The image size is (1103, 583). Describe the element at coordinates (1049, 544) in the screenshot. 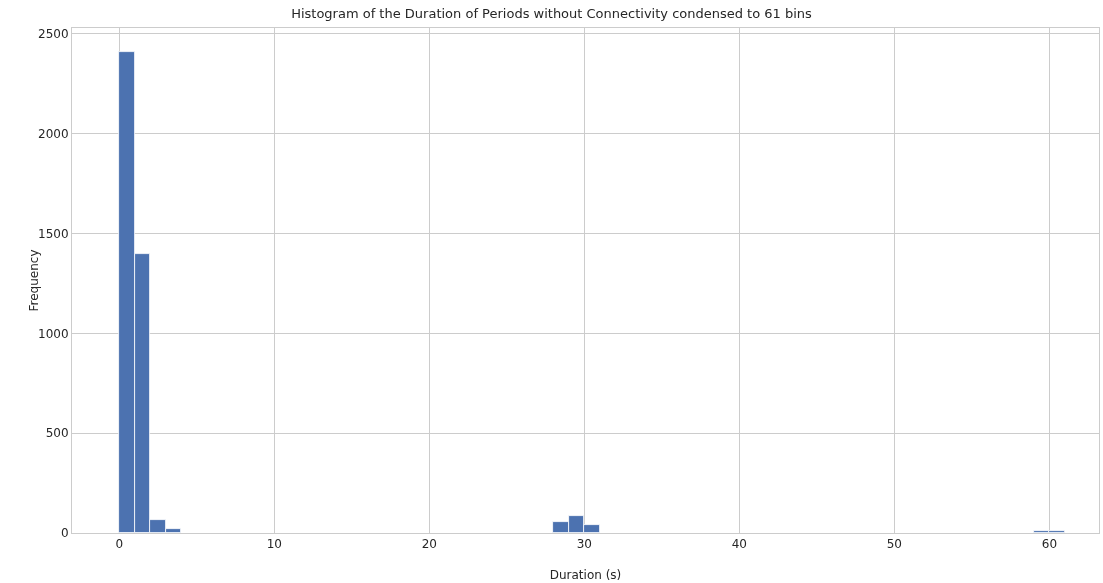

I see `x-tick-label: 60` at that location.